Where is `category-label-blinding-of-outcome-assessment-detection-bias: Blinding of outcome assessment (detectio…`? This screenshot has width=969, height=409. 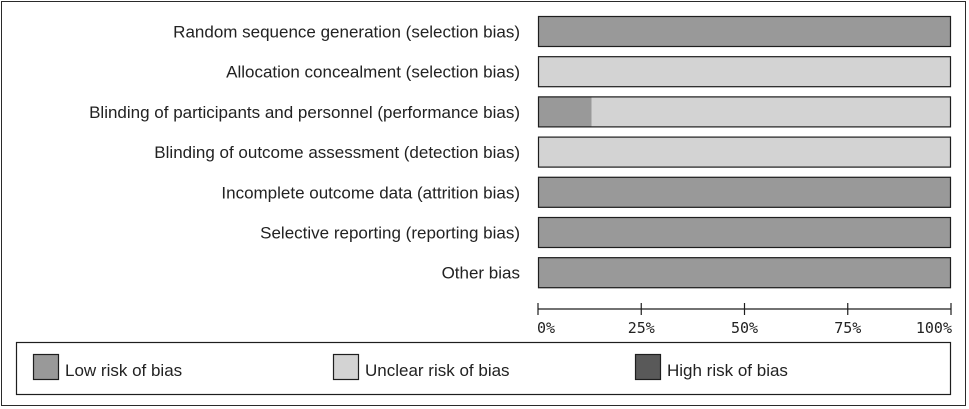 category-label-blinding-of-outcome-assessment-detection-bias: Blinding of outcome assessment (detectio… is located at coordinates (337, 152).